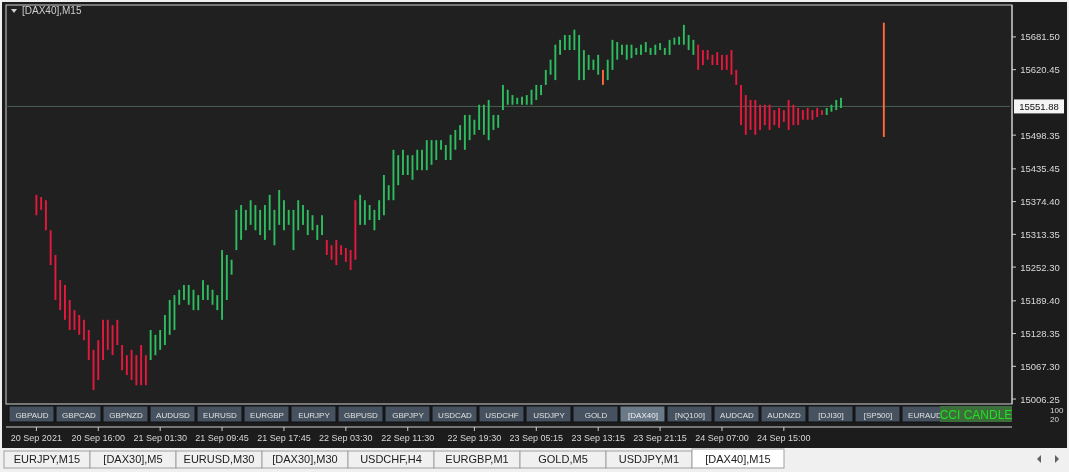  What do you see at coordinates (598, 438) in the screenshot?
I see `x-tick-label: 23 Sep 13:15` at bounding box center [598, 438].